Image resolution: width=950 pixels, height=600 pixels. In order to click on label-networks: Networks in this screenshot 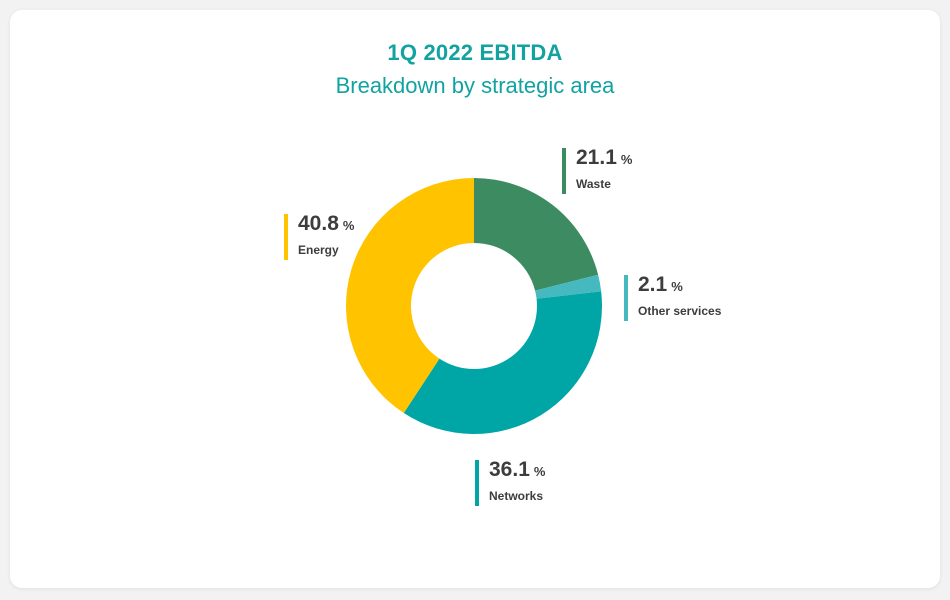, I will do `click(516, 496)`.